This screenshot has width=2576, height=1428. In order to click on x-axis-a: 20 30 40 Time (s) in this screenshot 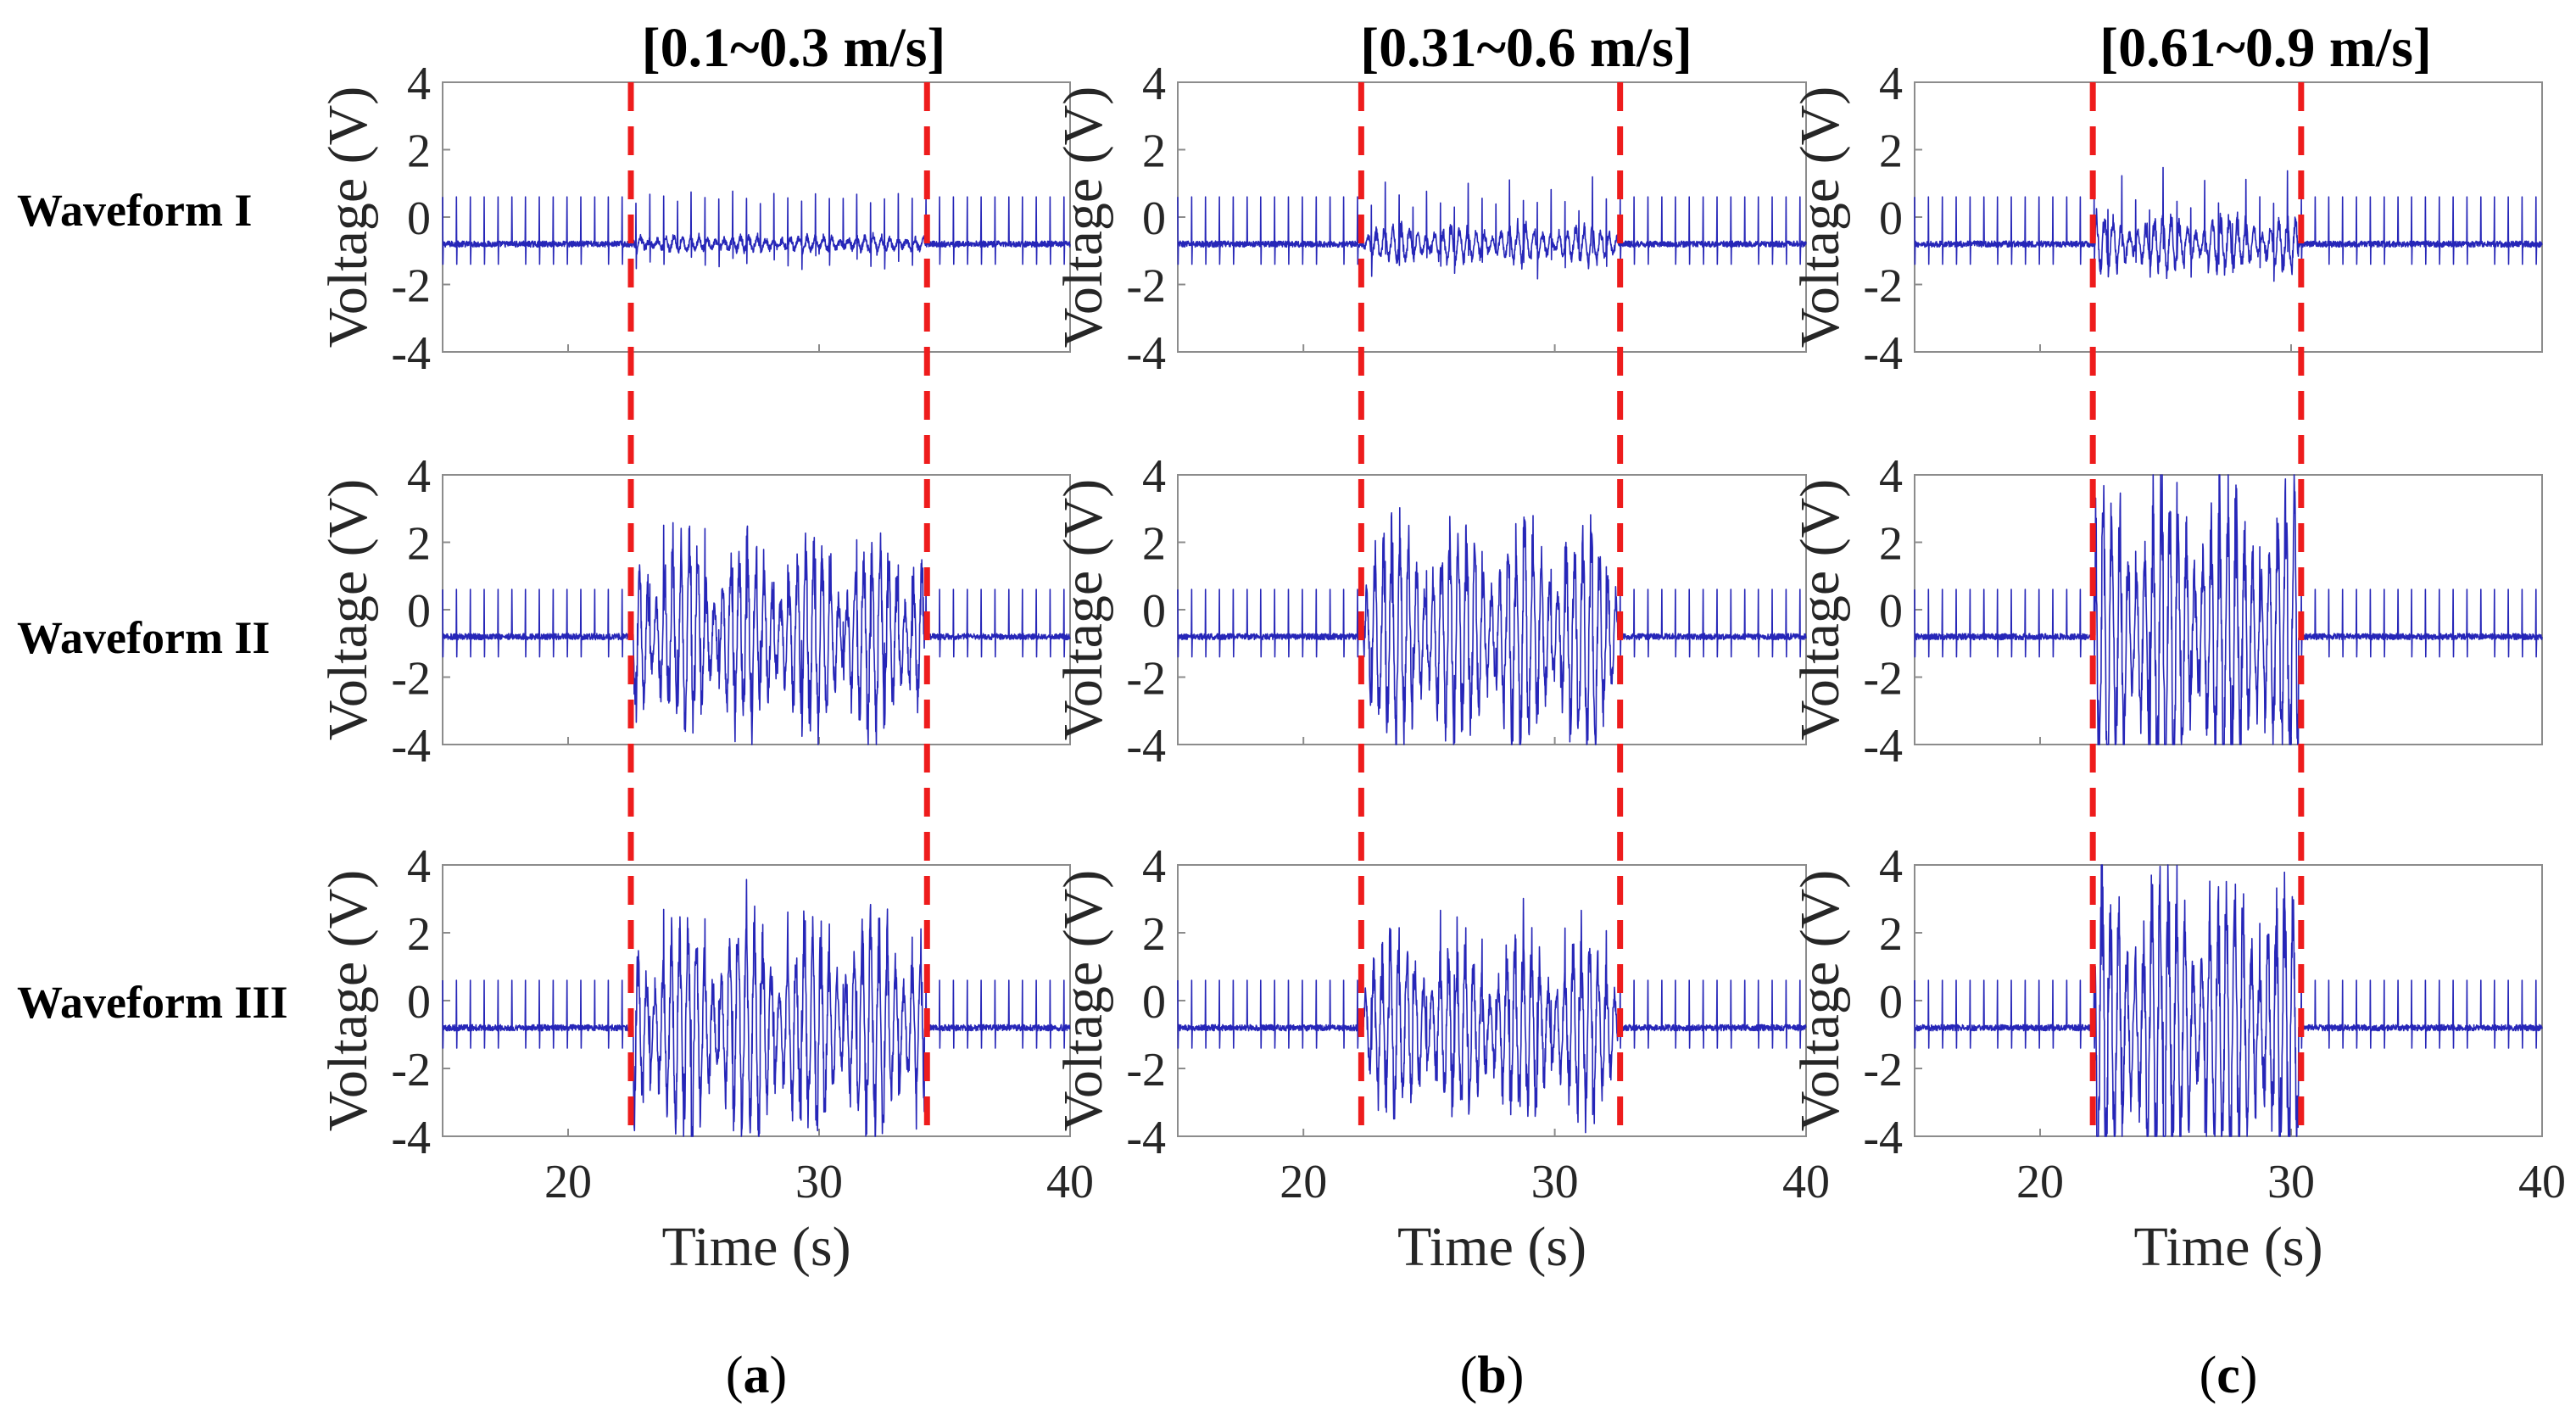, I will do `click(819, 1217)`.